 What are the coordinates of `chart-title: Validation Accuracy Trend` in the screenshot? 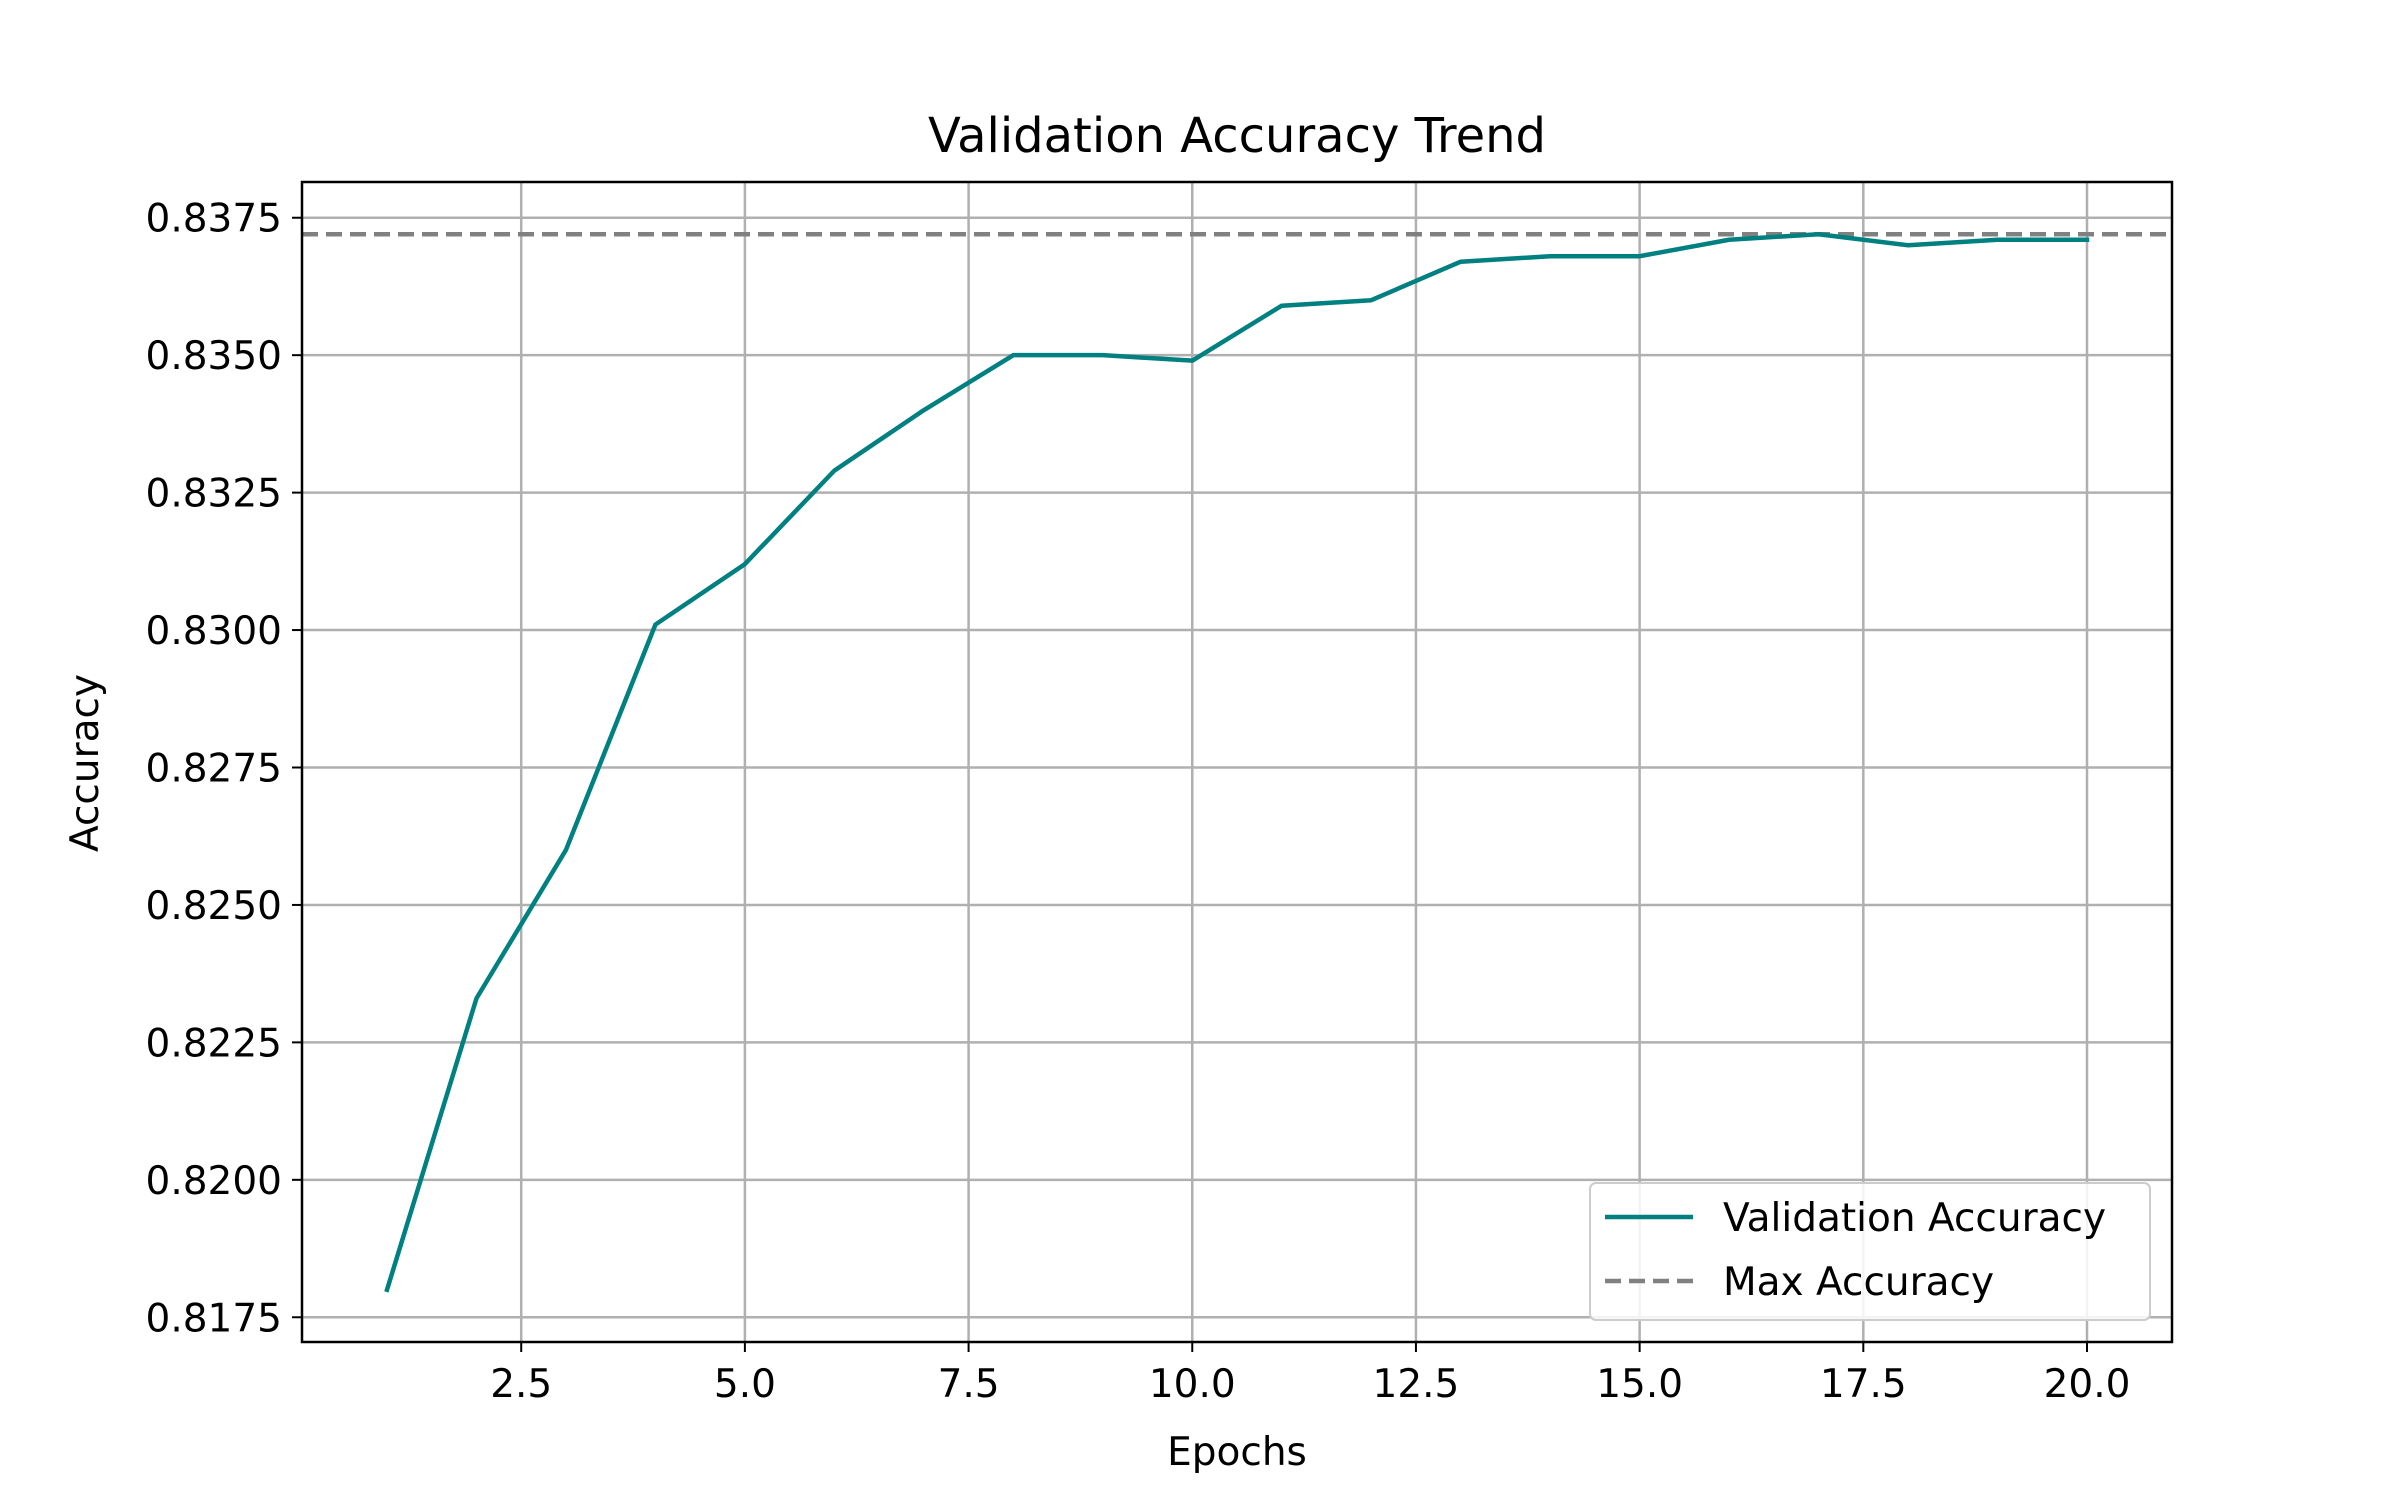 It's located at (1237, 136).